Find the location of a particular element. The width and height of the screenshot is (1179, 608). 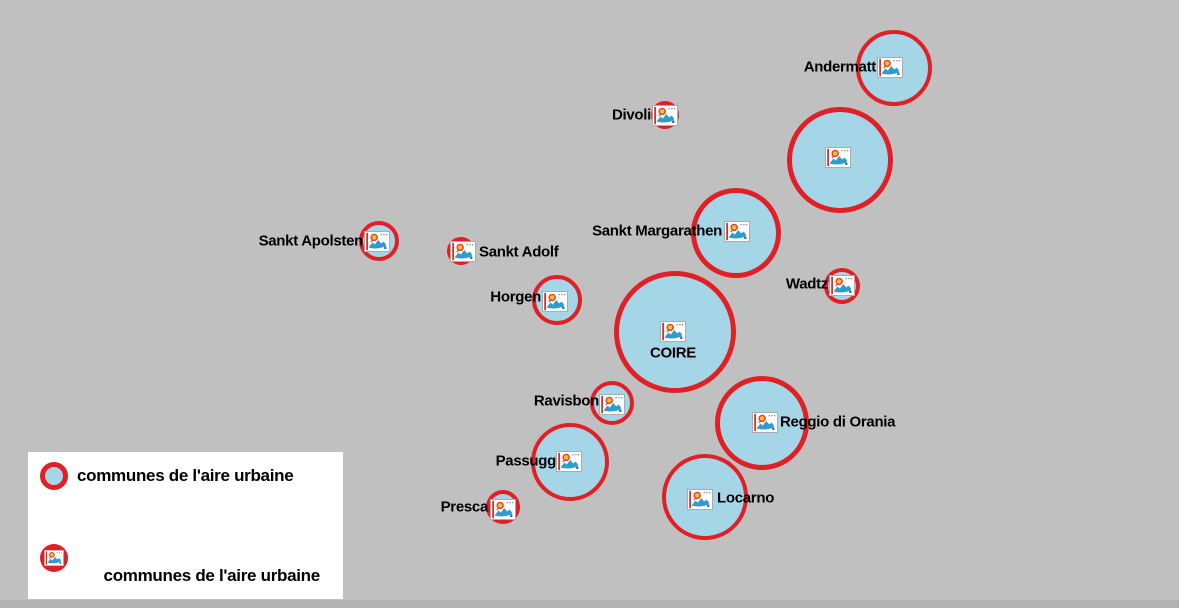

commune-circle-andermatt is located at coordinates (894, 68).